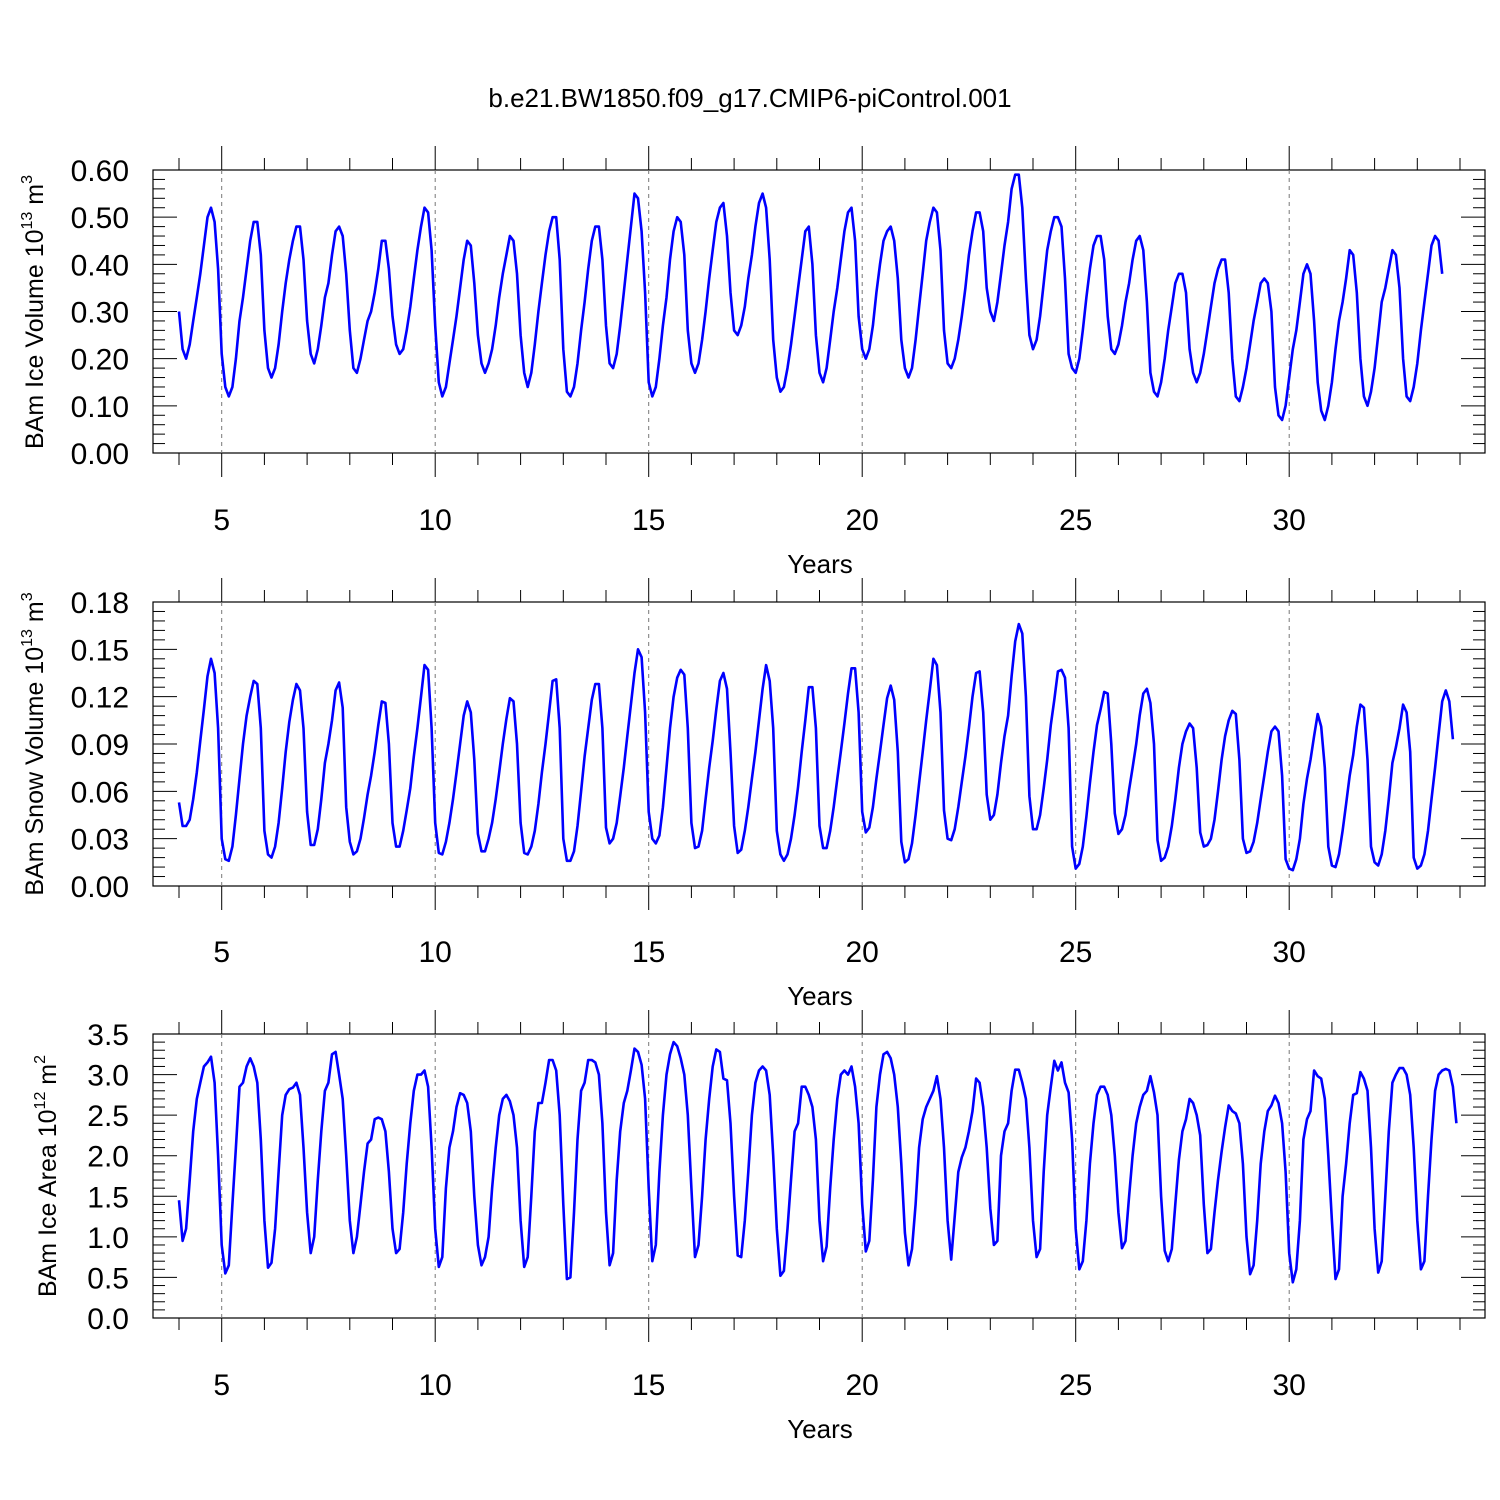 This screenshot has height=1500, width=1500. Describe the element at coordinates (100, 745) in the screenshot. I see `y-tick-label: 0.09` at that location.